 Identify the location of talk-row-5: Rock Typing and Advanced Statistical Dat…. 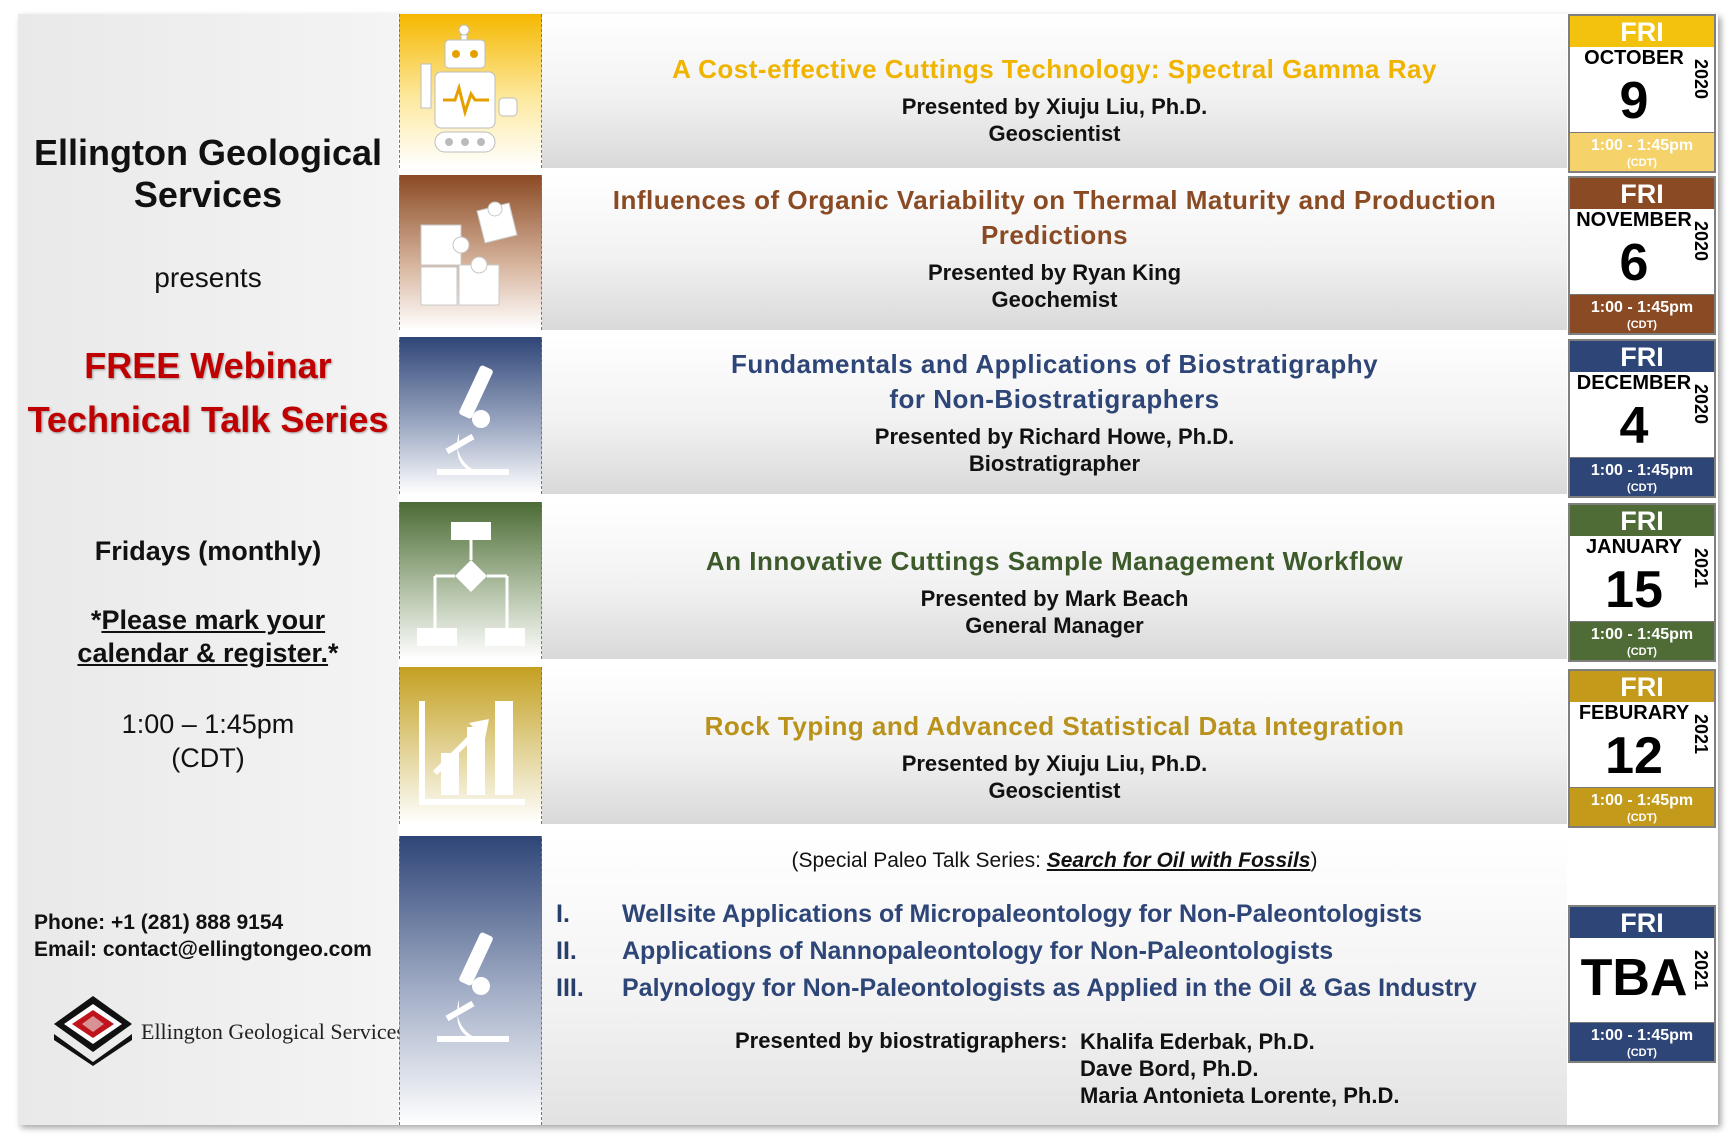
(1054, 745).